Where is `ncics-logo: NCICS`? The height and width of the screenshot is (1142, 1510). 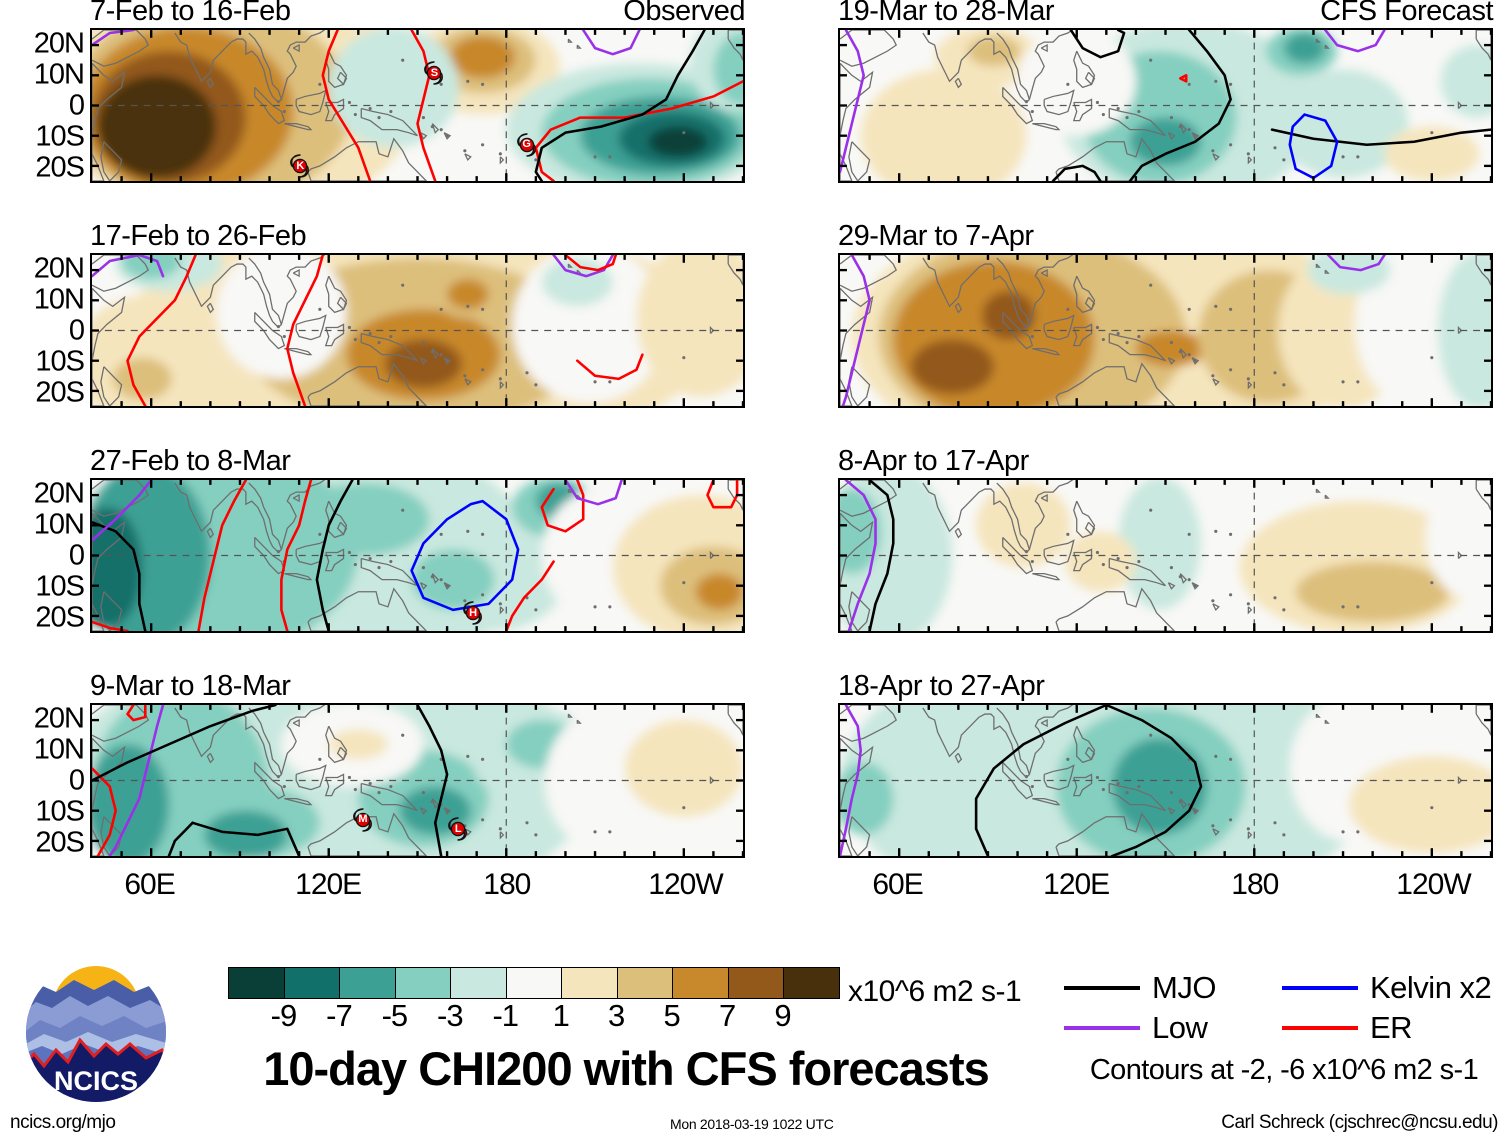
ncics-logo: NCICS is located at coordinates (96, 1032).